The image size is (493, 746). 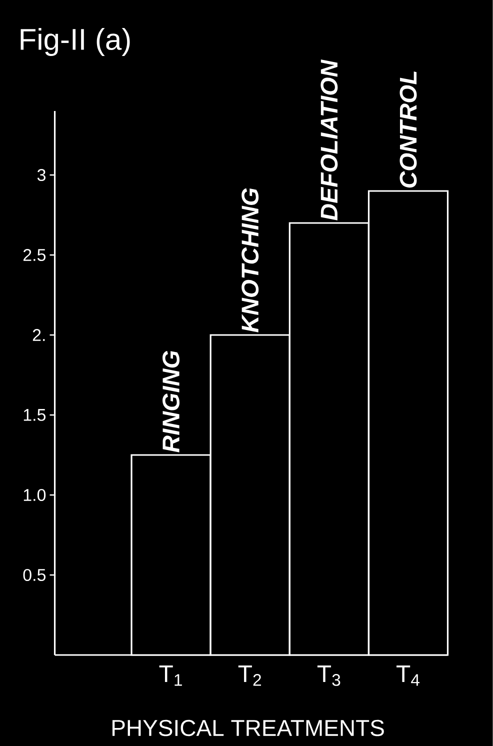 I want to click on x-axis-title: PHYSICAL TREATMENTS, so click(x=248, y=728).